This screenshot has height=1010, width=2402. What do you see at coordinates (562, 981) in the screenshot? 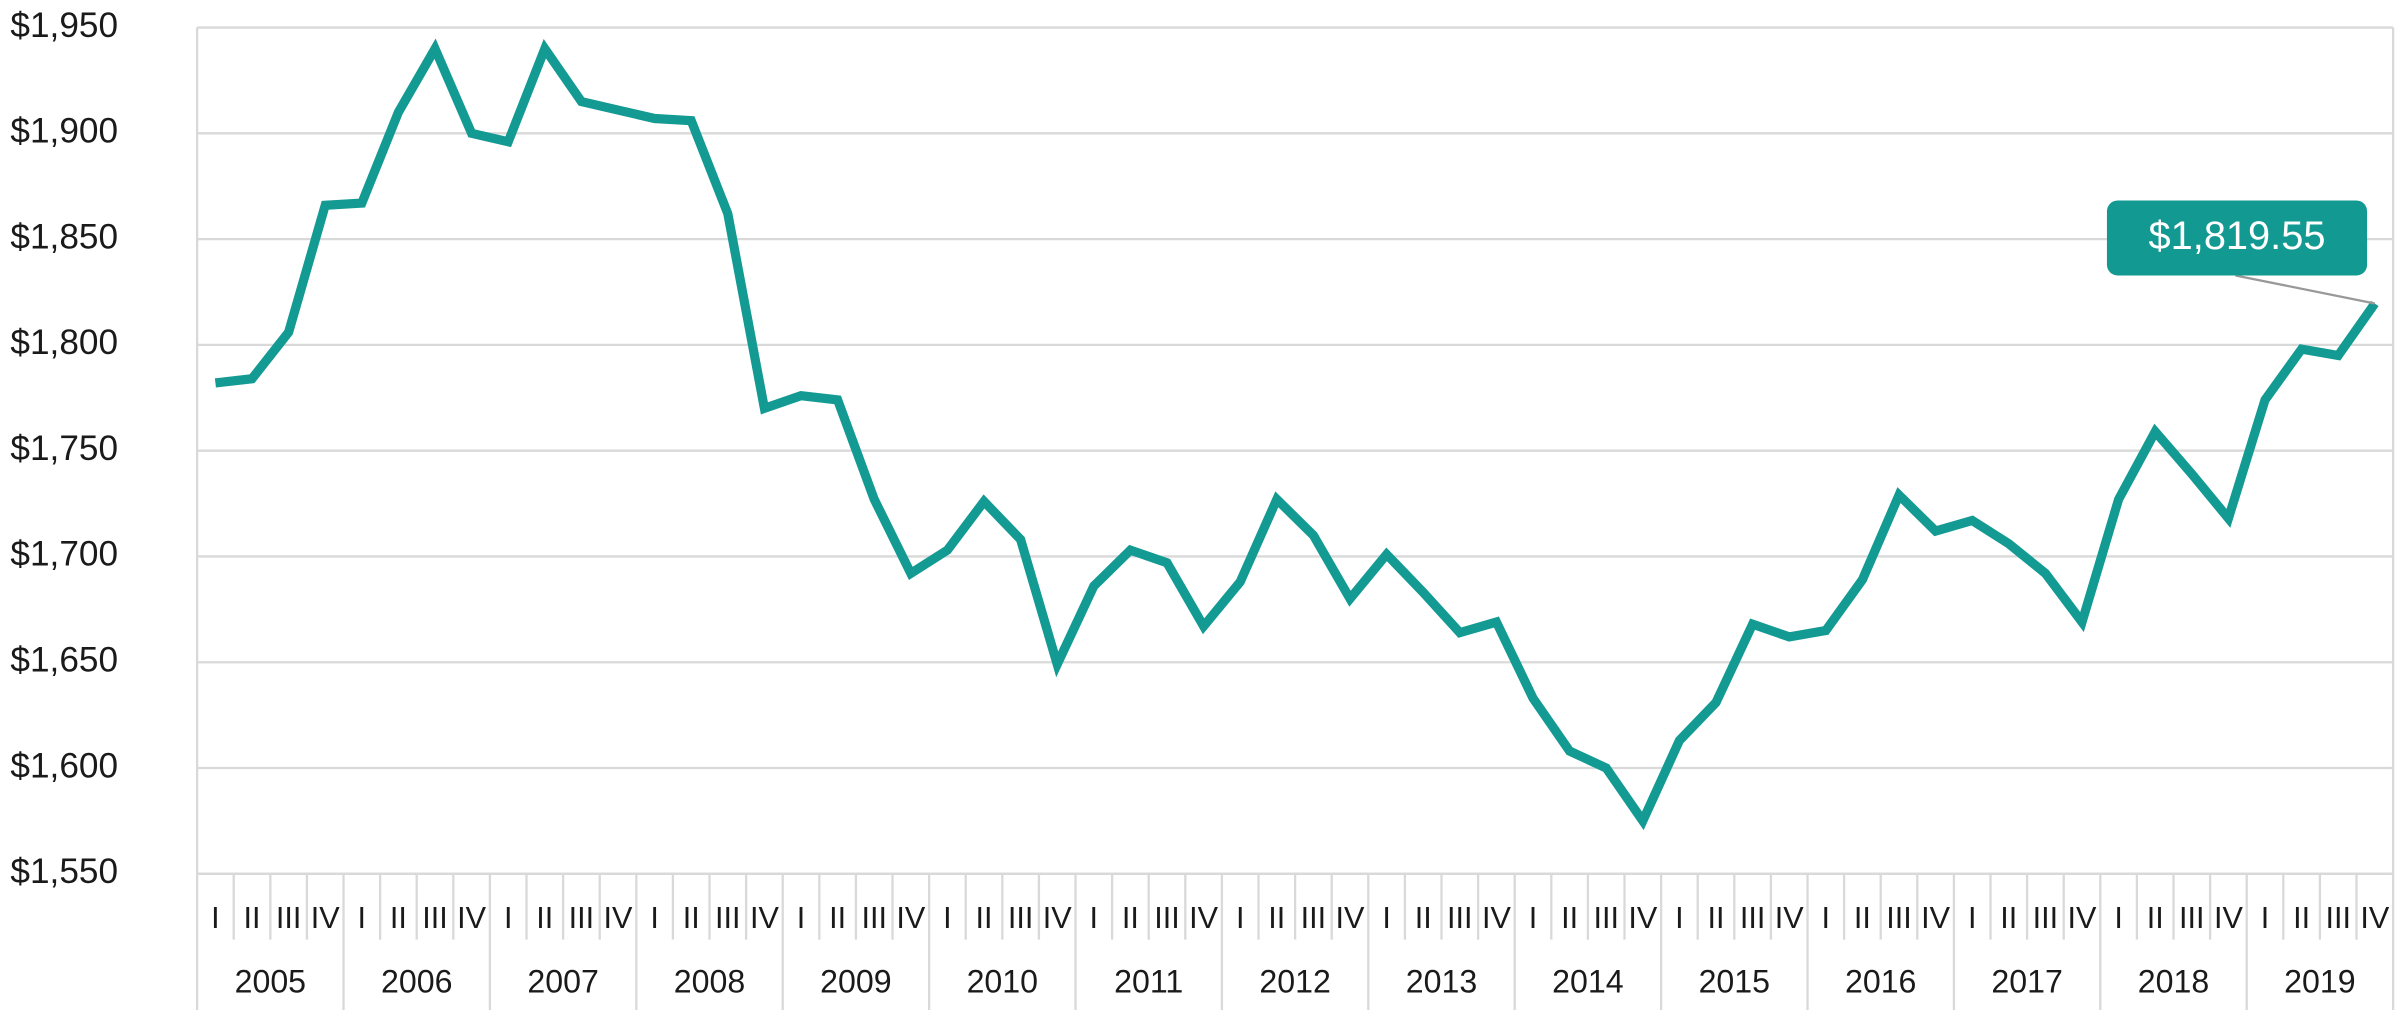
I see `x-group-label: 2007` at bounding box center [562, 981].